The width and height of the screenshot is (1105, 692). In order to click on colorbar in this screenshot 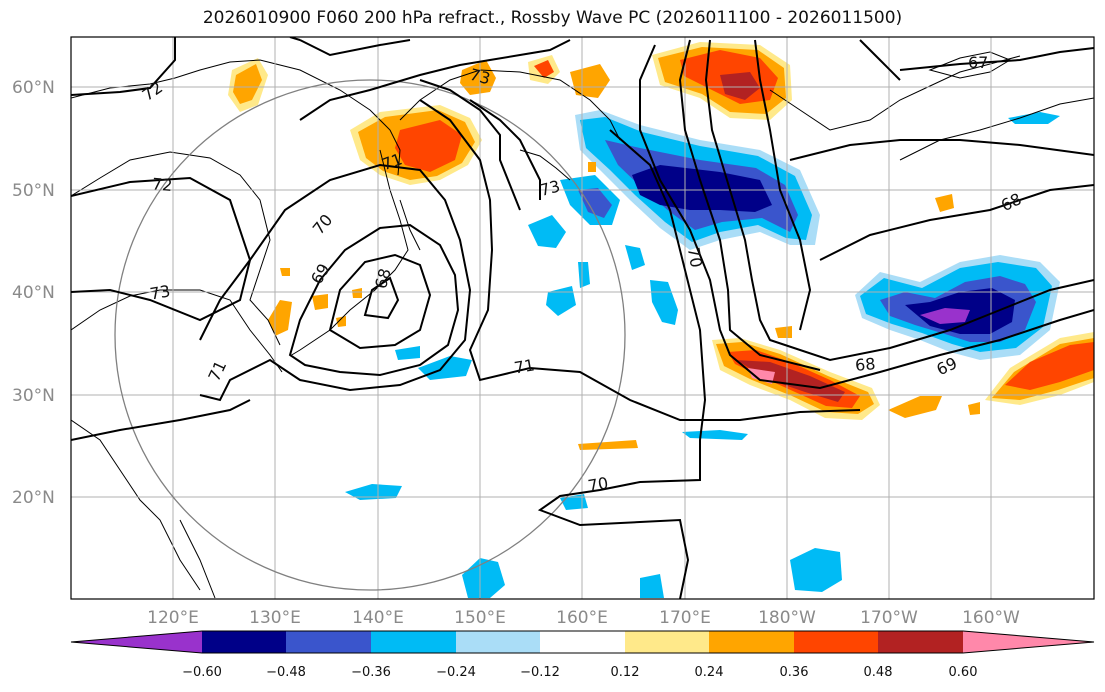, I will do `click(582, 642)`.